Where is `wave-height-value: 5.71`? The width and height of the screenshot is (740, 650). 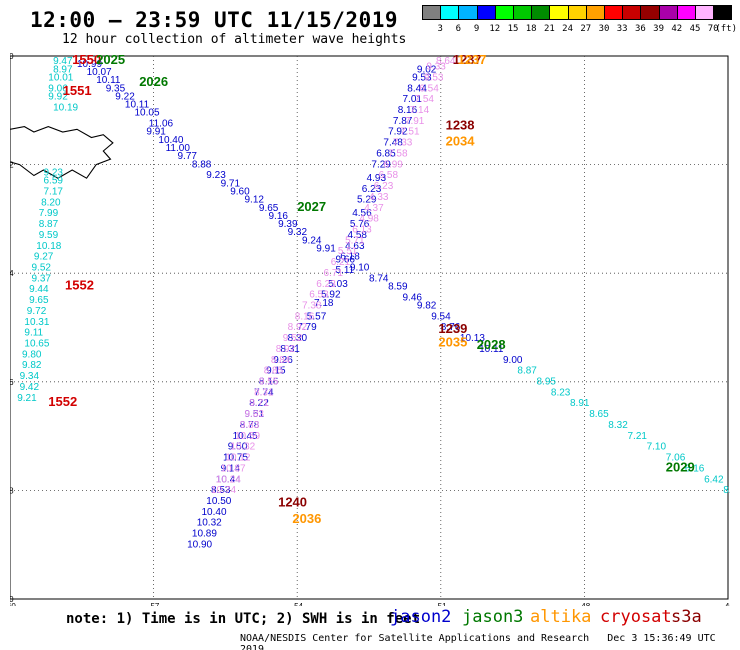 wave-height-value: 5.71 is located at coordinates (355, 240).